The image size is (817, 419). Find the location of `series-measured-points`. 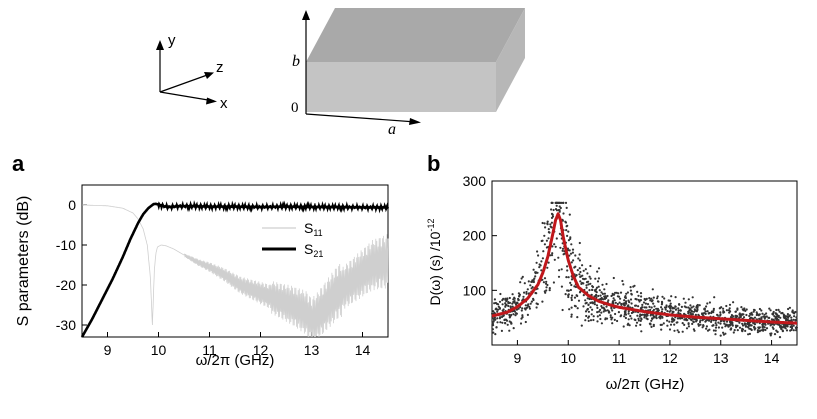

series-measured-points is located at coordinates (644, 270).